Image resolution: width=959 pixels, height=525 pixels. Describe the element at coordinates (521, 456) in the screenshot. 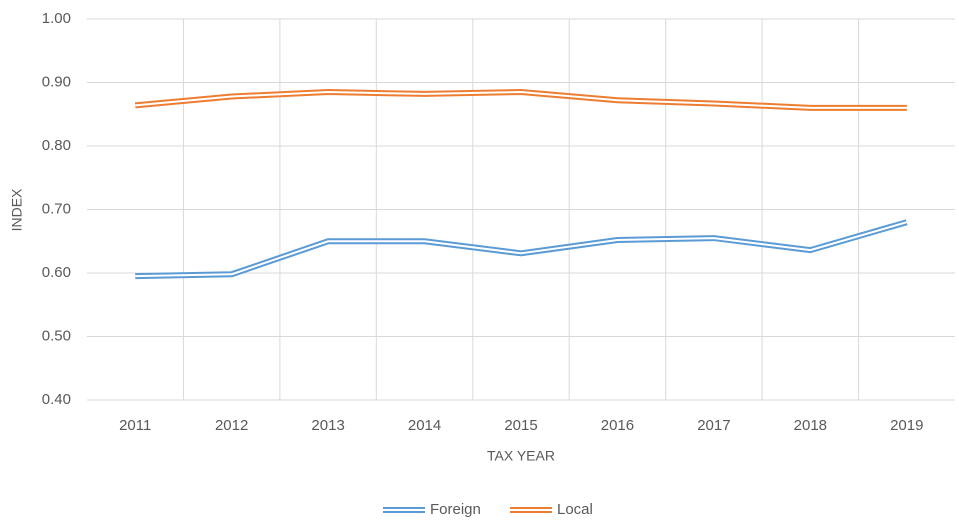

I see `x-axis-title: TAX YEAR` at that location.